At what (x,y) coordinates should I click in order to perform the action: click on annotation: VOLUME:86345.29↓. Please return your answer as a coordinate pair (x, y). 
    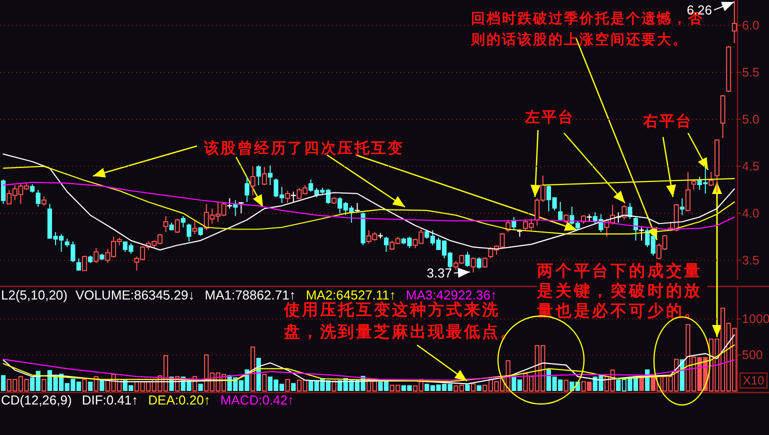
    Looking at the image, I should click on (135, 295).